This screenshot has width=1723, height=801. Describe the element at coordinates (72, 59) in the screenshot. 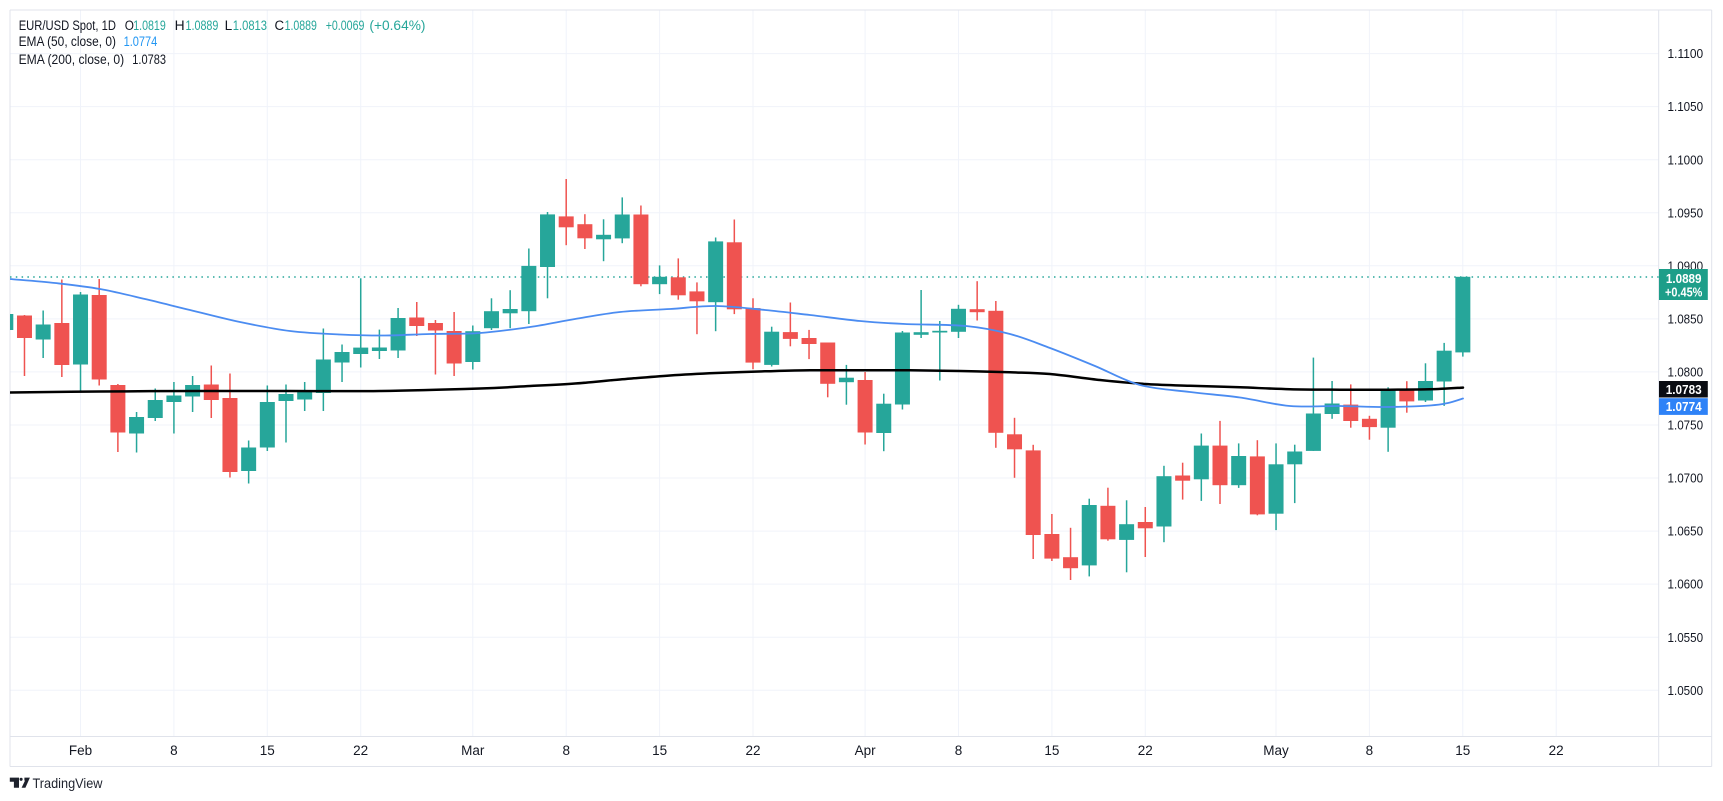

I see `svg-text: EMA (200, close, 0)` at that location.